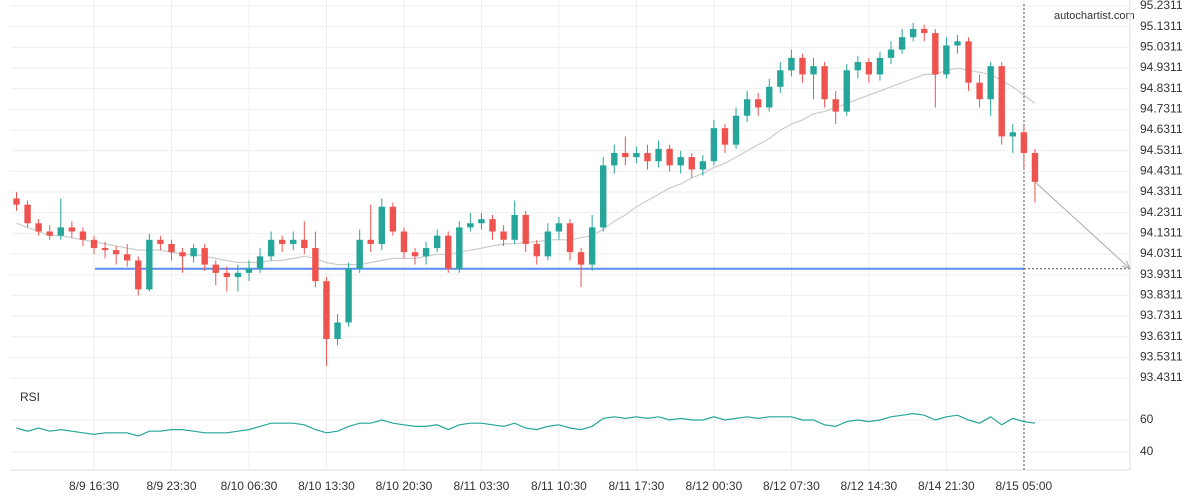 Image resolution: width=1200 pixels, height=500 pixels. What do you see at coordinates (525, 424) in the screenshot?
I see `rsi-line` at bounding box center [525, 424].